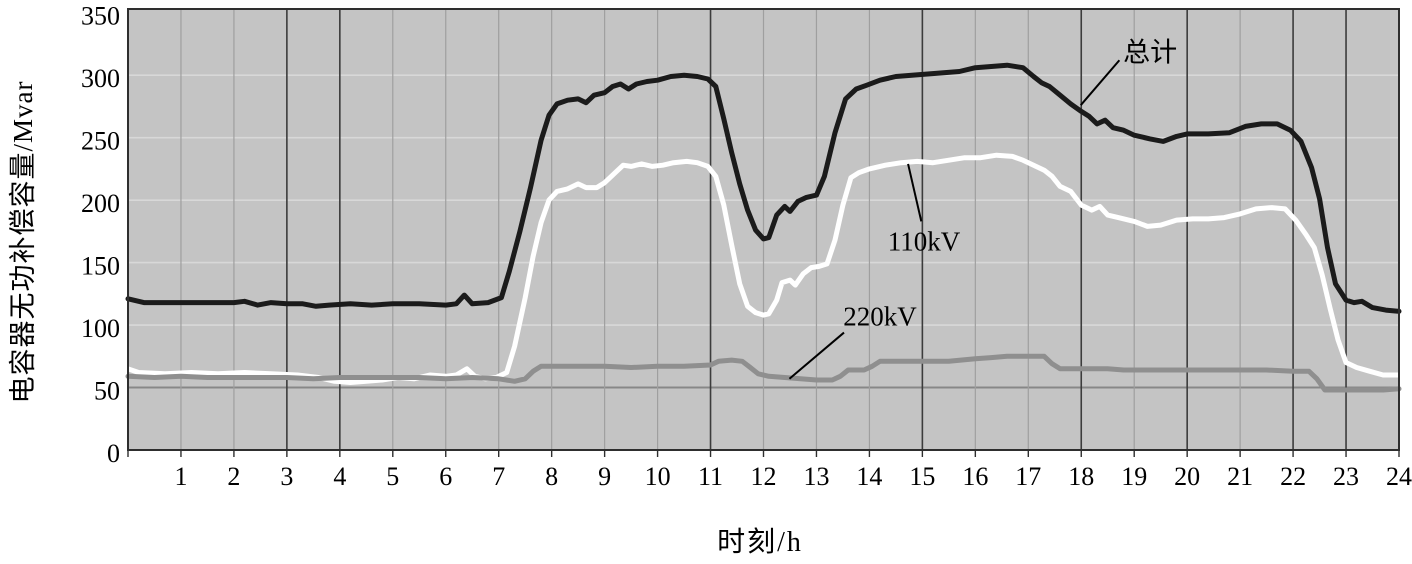 The height and width of the screenshot is (564, 1412). Describe the element at coordinates (1100, 82) in the screenshot. I see `annotation-leader-total` at that location.